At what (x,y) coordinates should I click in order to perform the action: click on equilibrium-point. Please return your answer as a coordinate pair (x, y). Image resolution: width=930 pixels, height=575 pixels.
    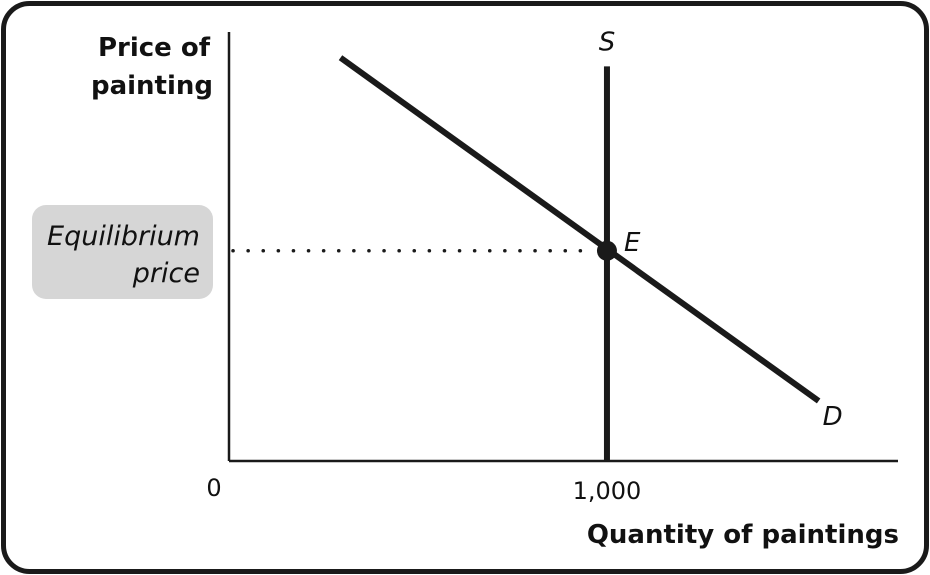
    Looking at the image, I should click on (606, 250).